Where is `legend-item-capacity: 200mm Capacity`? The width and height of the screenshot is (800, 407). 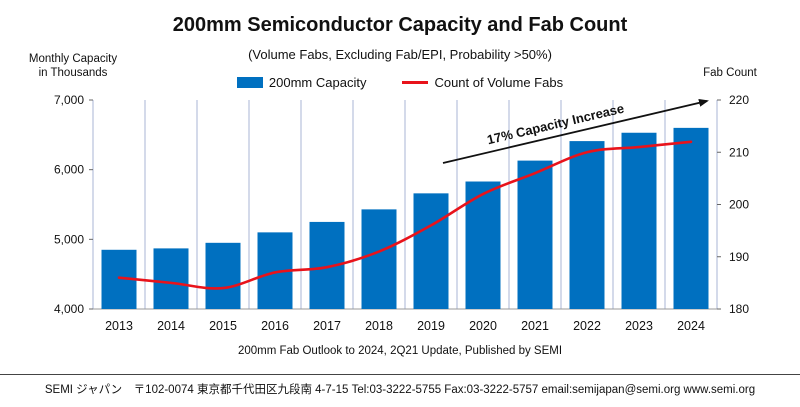
legend-item-capacity: 200mm Capacity is located at coordinates (301, 82).